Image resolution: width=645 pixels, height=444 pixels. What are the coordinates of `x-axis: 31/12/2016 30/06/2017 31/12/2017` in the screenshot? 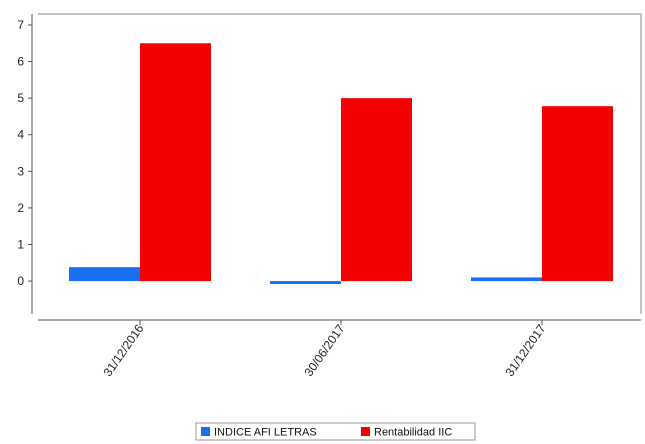 It's located at (339, 349).